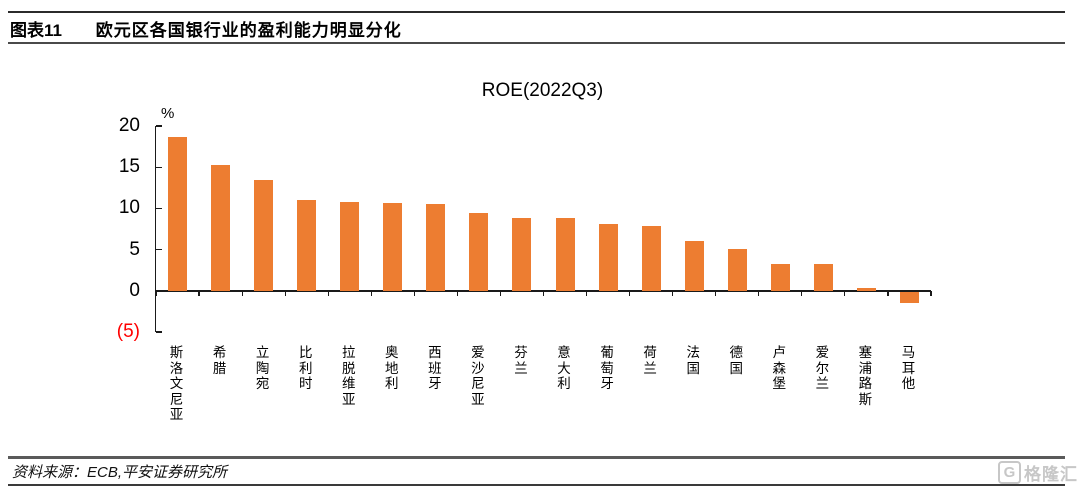  I want to click on y-tick-label-15: 15, so click(129, 166).